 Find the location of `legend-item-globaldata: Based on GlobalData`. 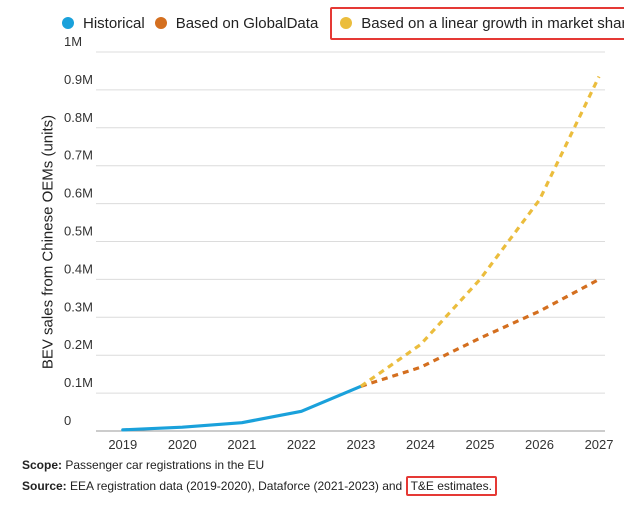

legend-item-globaldata: Based on GlobalData is located at coordinates (236, 23).